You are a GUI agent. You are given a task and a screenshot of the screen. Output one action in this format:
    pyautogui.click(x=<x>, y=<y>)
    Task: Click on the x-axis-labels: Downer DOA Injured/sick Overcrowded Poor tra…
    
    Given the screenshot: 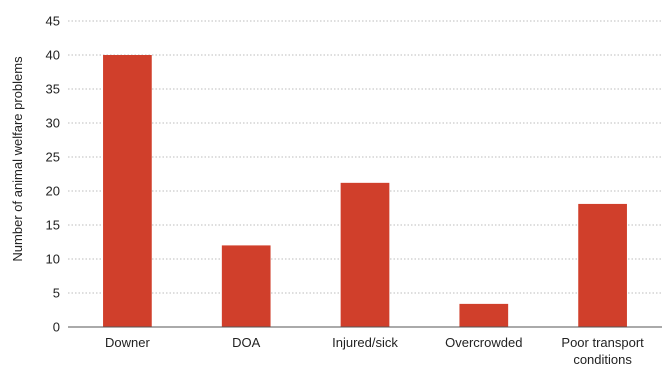 What is the action you would take?
    pyautogui.click(x=374, y=351)
    